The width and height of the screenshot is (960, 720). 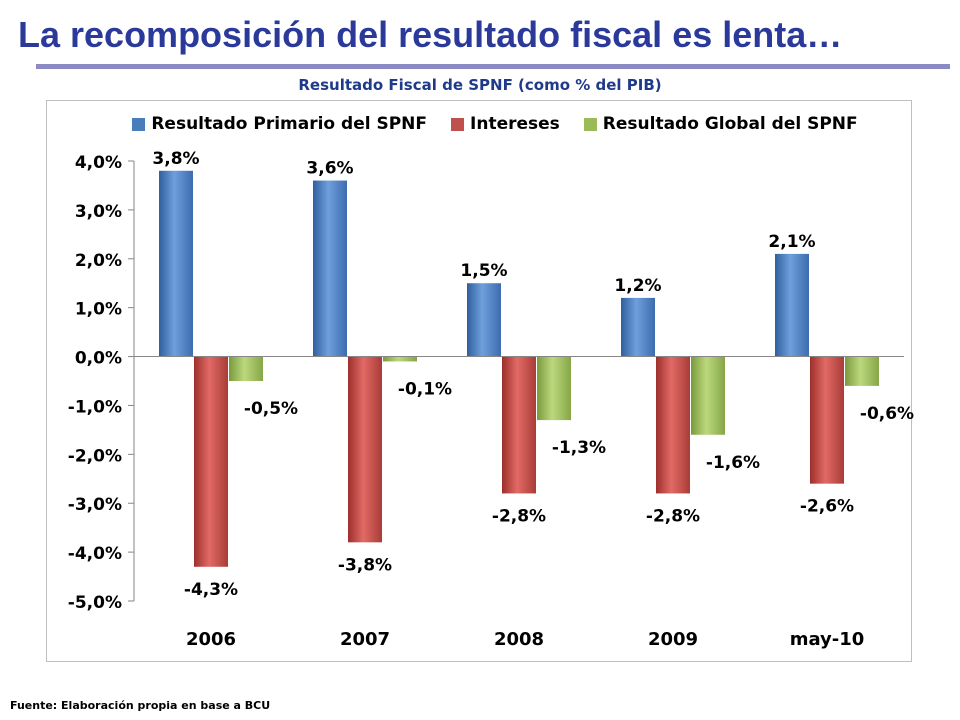 I want to click on data-label: 1,2%, so click(x=637, y=286).